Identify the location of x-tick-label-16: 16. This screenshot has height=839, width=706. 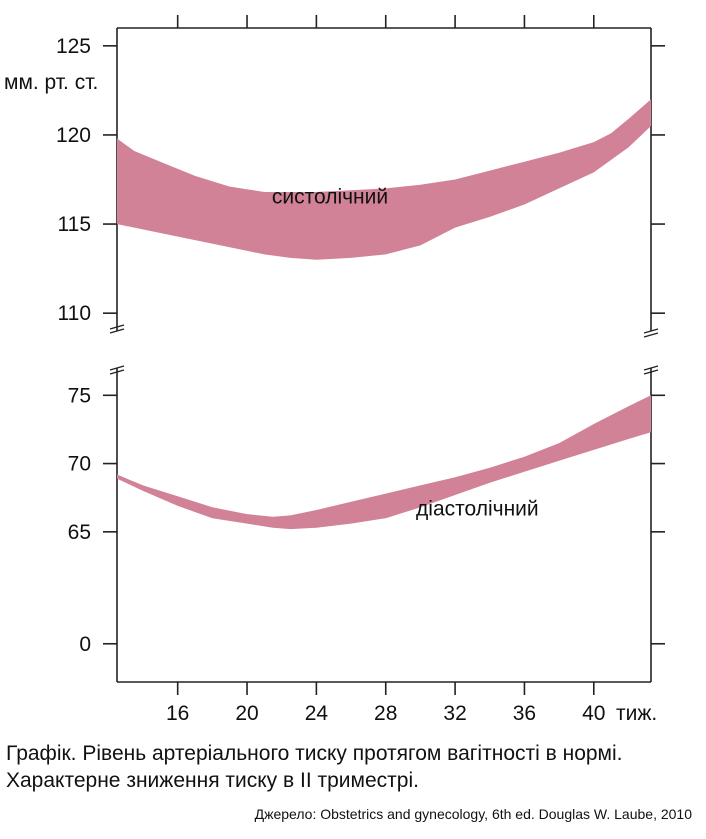
(177, 713).